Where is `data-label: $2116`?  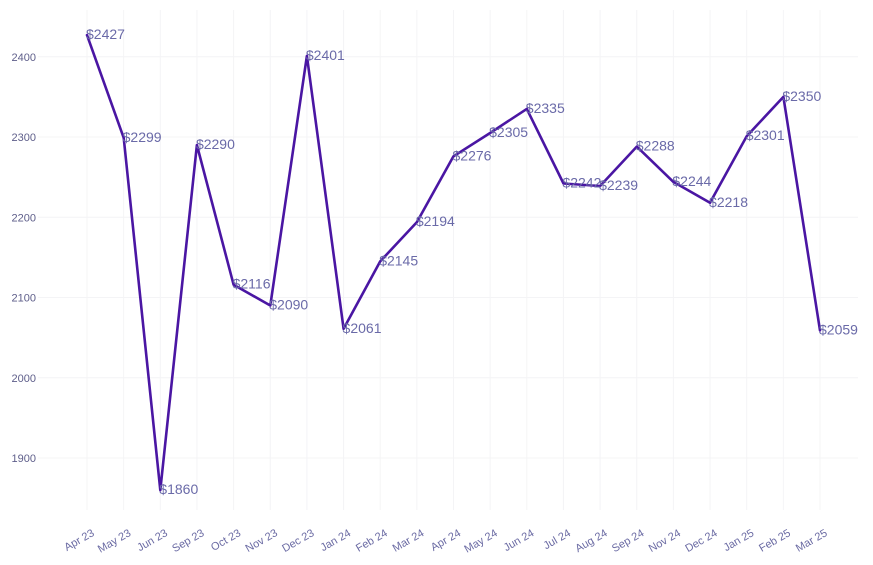
data-label: $2116 is located at coordinates (252, 284).